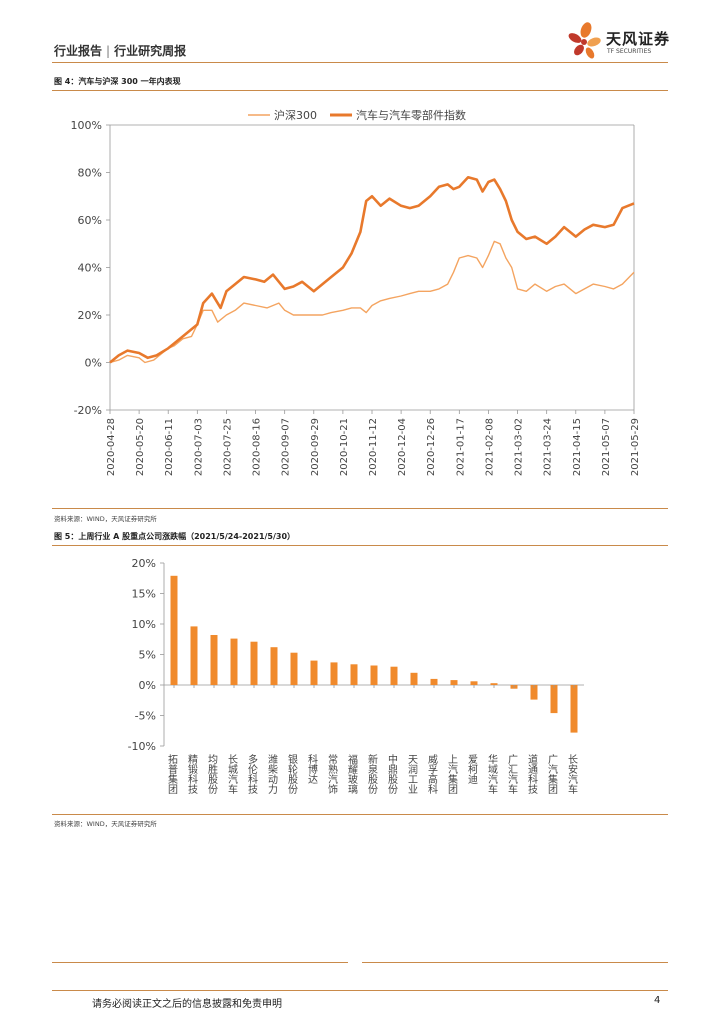 This screenshot has width=724, height=1024. What do you see at coordinates (144, 594) in the screenshot?
I see `bar-y-tick-label: 15%` at bounding box center [144, 594].